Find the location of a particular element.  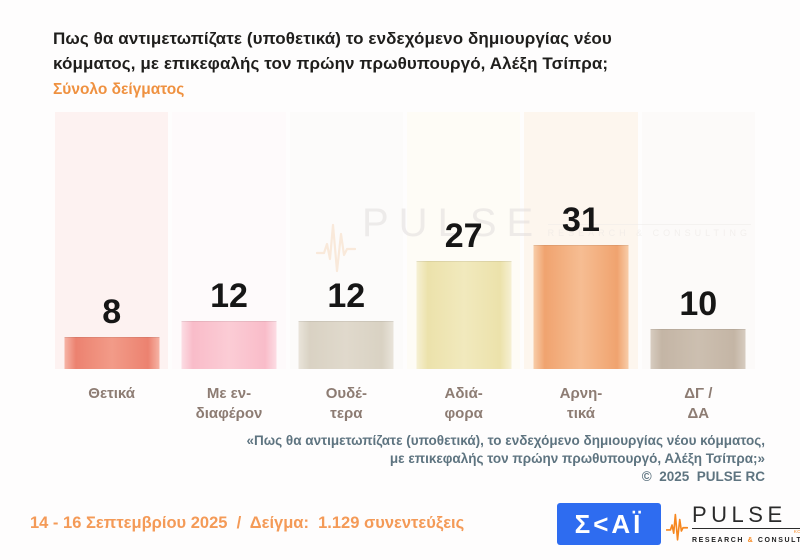

bar-value-label: 10 is located at coordinates (698, 304).